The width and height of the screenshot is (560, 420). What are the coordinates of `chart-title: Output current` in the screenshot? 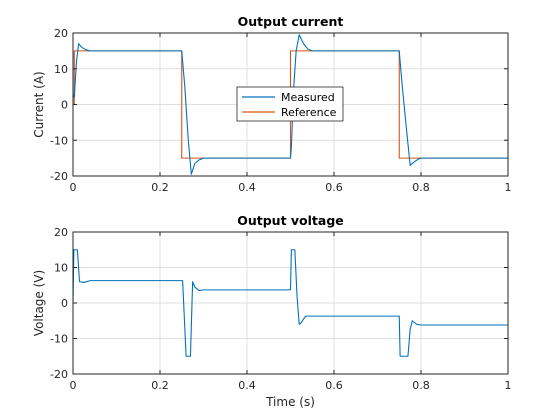 It's located at (291, 21).